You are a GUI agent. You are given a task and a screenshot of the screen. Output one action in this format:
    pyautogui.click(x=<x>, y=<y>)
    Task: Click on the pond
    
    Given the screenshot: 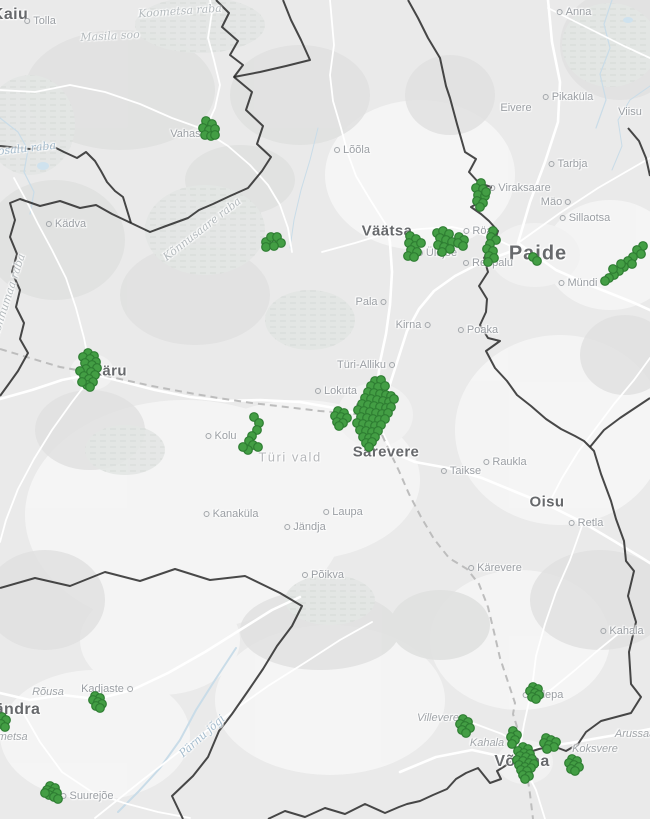 What is the action you would take?
    pyautogui.click(x=43, y=166)
    